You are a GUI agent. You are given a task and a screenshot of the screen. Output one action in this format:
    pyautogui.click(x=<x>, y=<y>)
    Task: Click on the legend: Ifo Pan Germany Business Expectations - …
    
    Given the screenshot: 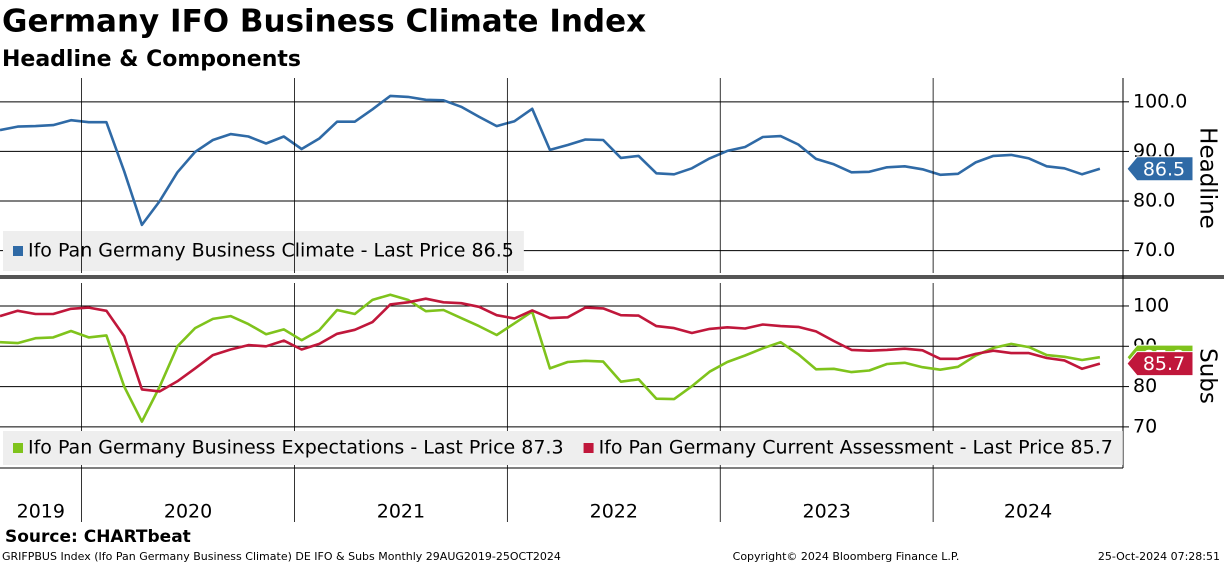 What is the action you would take?
    pyautogui.click(x=563, y=448)
    